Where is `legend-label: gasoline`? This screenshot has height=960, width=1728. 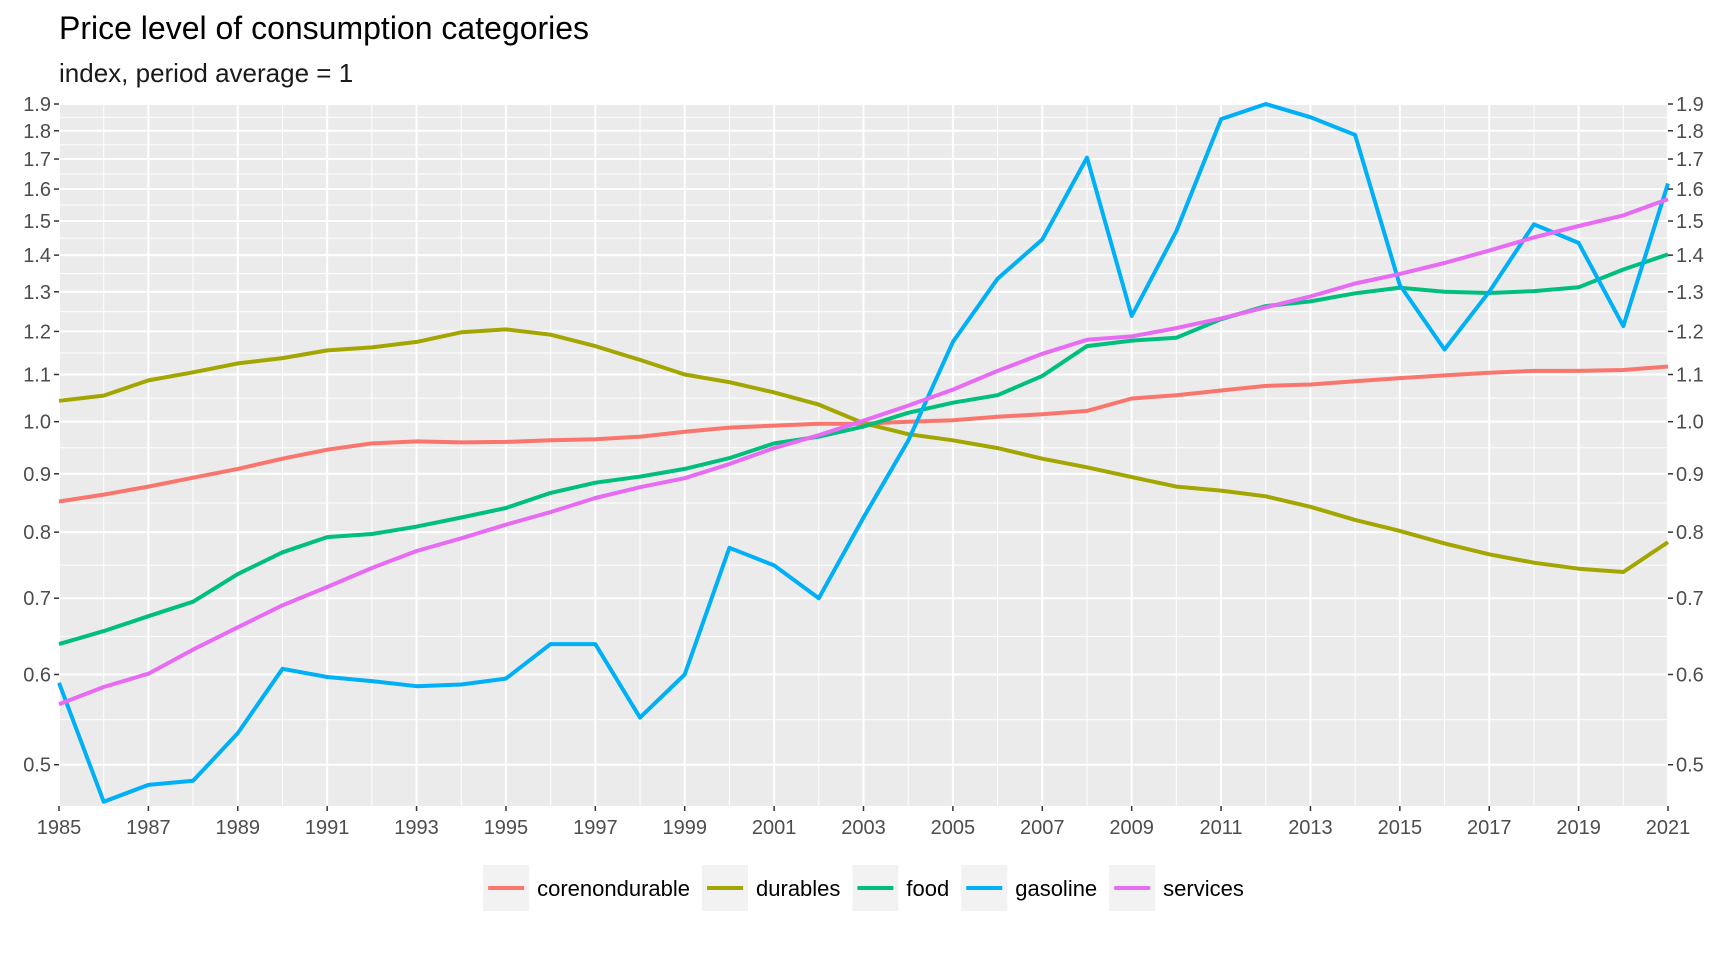
legend-label: gasoline is located at coordinates (1056, 888).